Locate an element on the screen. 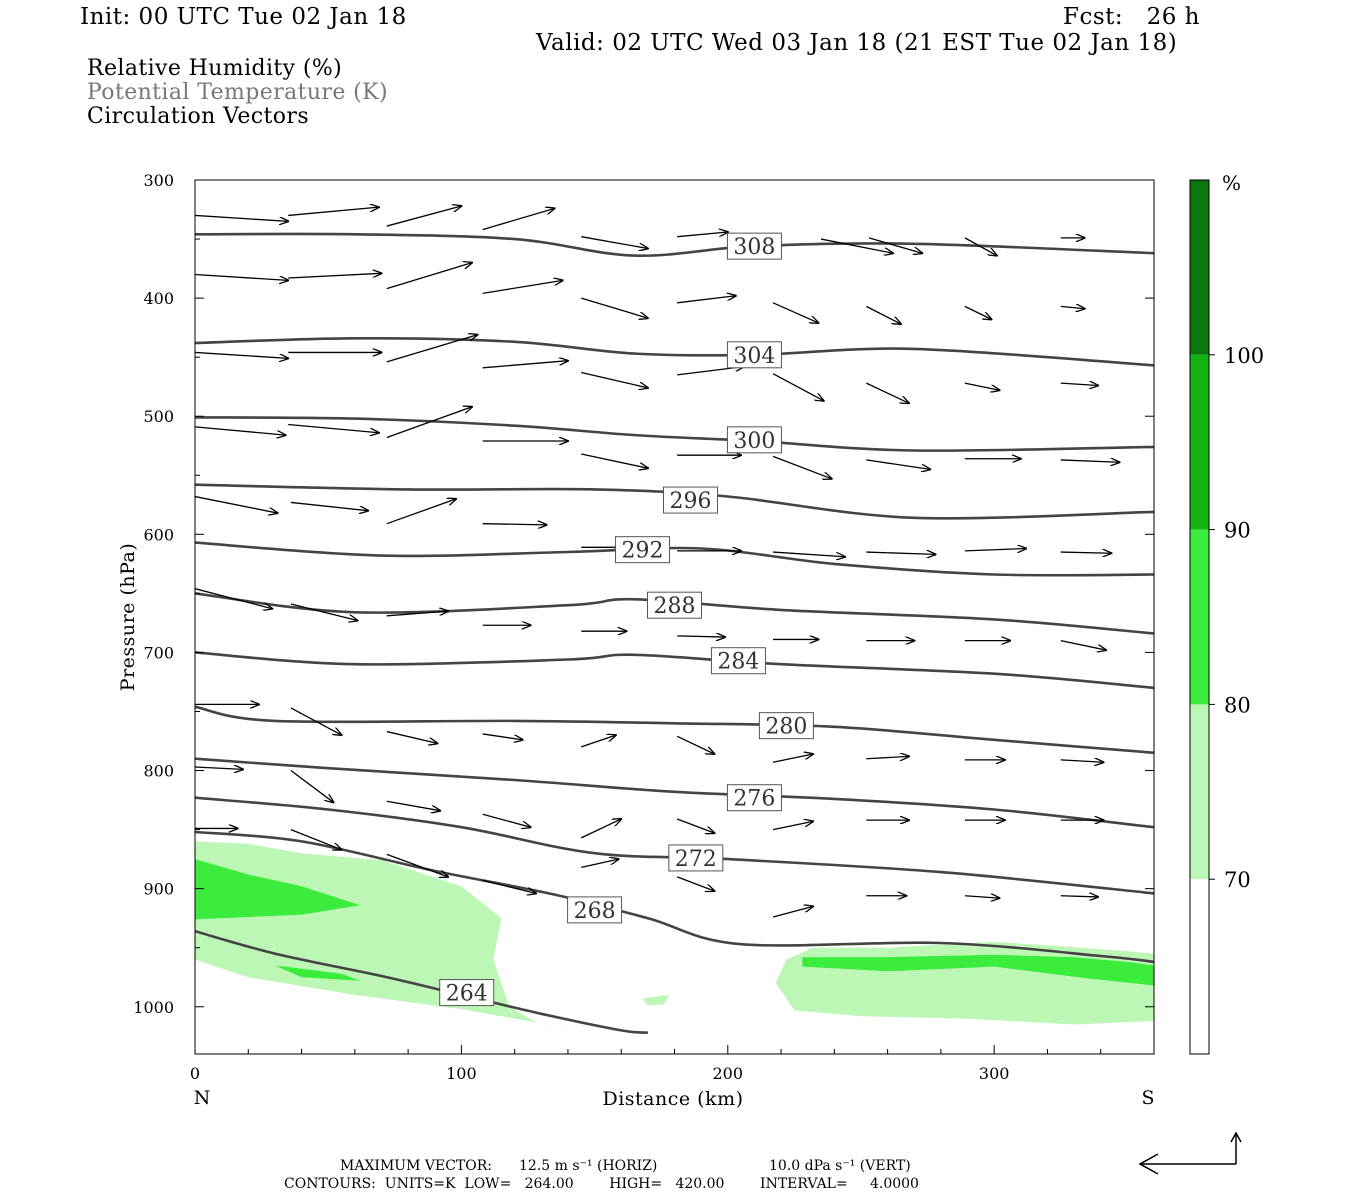  y-tick-label-700: 700 is located at coordinates (158, 652).